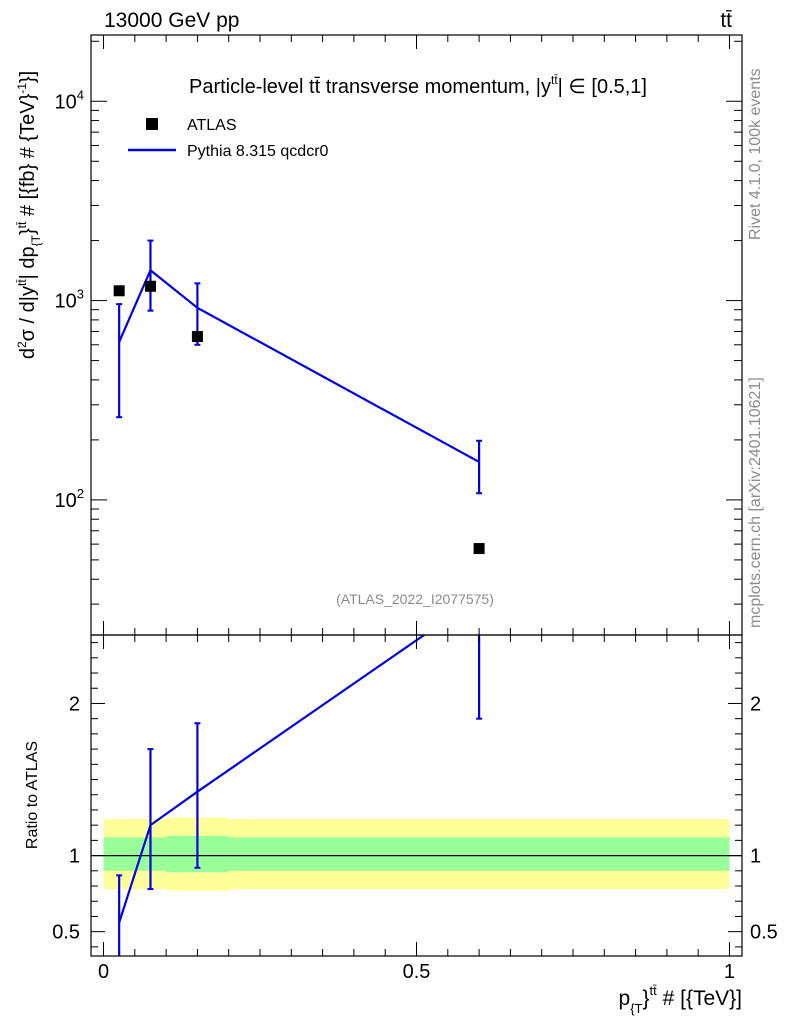 Image resolution: width=786 pixels, height=1024 pixels. Describe the element at coordinates (69, 300) in the screenshot. I see `main-y-tick-label: 10³` at that location.